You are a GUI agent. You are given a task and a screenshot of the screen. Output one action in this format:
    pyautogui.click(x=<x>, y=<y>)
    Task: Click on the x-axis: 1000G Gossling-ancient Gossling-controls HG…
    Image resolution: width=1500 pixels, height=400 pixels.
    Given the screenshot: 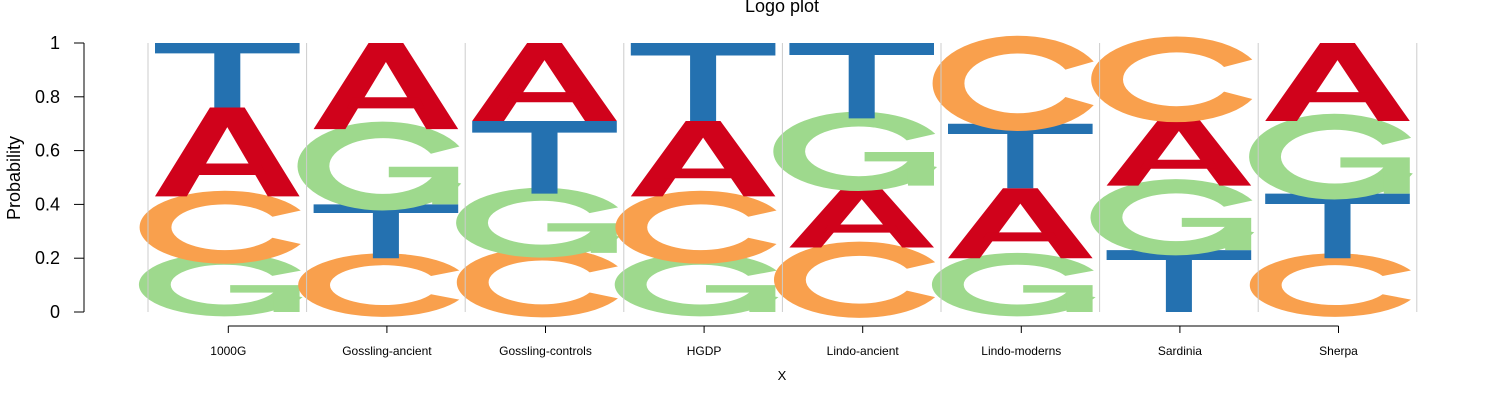 What is the action you would take?
    pyautogui.click(x=784, y=341)
    